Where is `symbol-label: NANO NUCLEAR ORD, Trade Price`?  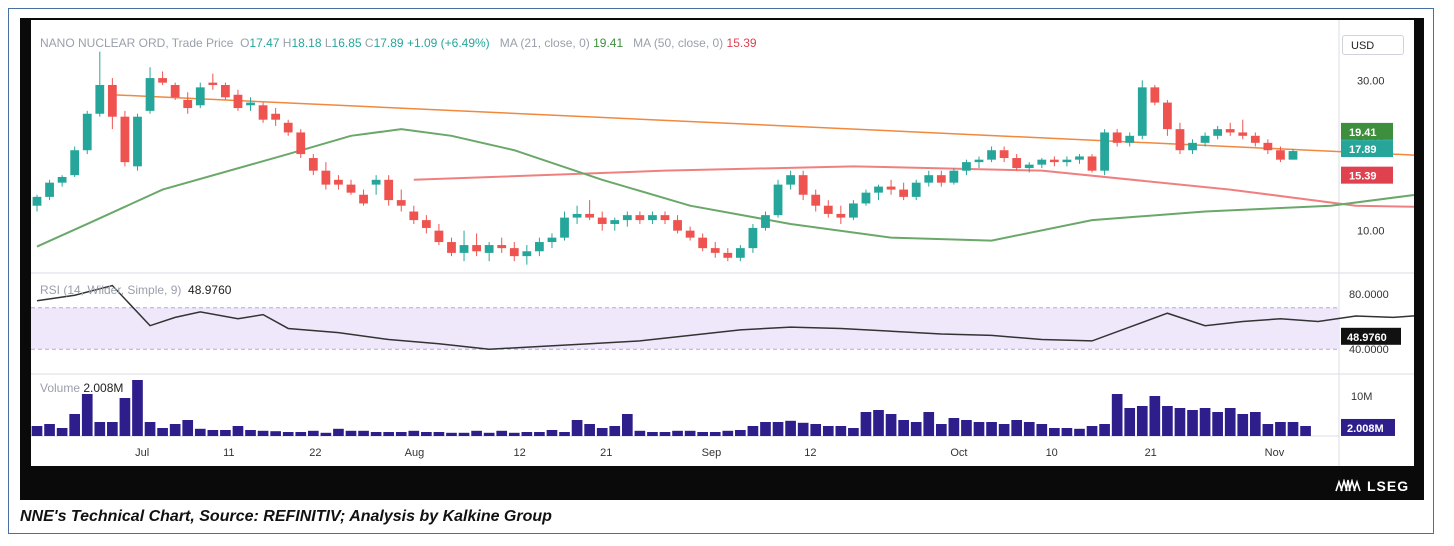
symbol-label: NANO NUCLEAR ORD, Trade Price is located at coordinates (137, 43).